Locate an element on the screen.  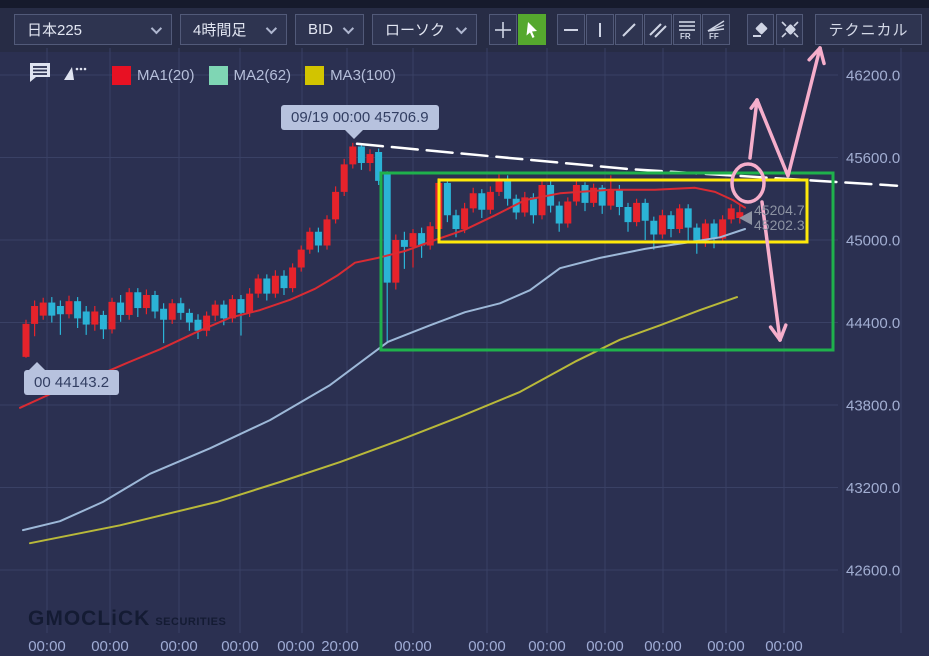
green-rectangle-annotation is located at coordinates (607, 261).